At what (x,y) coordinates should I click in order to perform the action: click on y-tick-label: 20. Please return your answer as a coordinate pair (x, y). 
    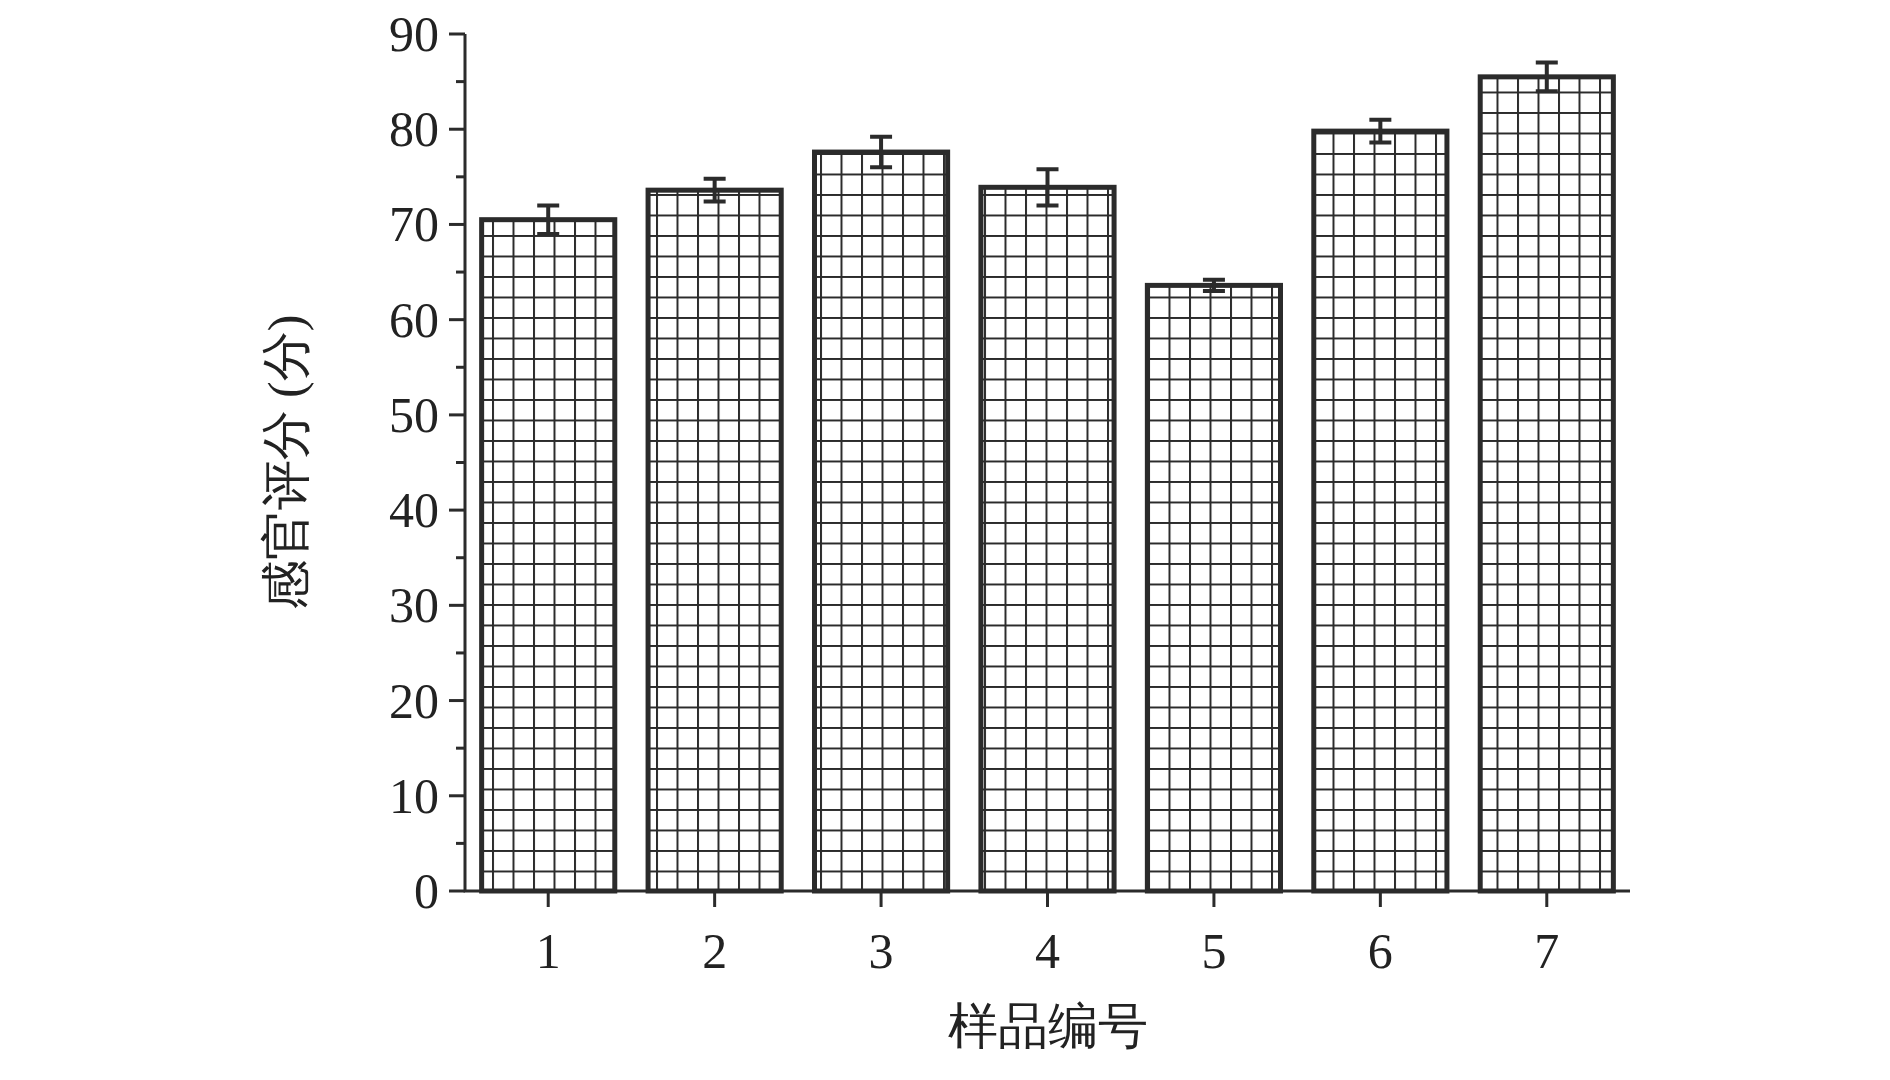
    Looking at the image, I should click on (414, 700).